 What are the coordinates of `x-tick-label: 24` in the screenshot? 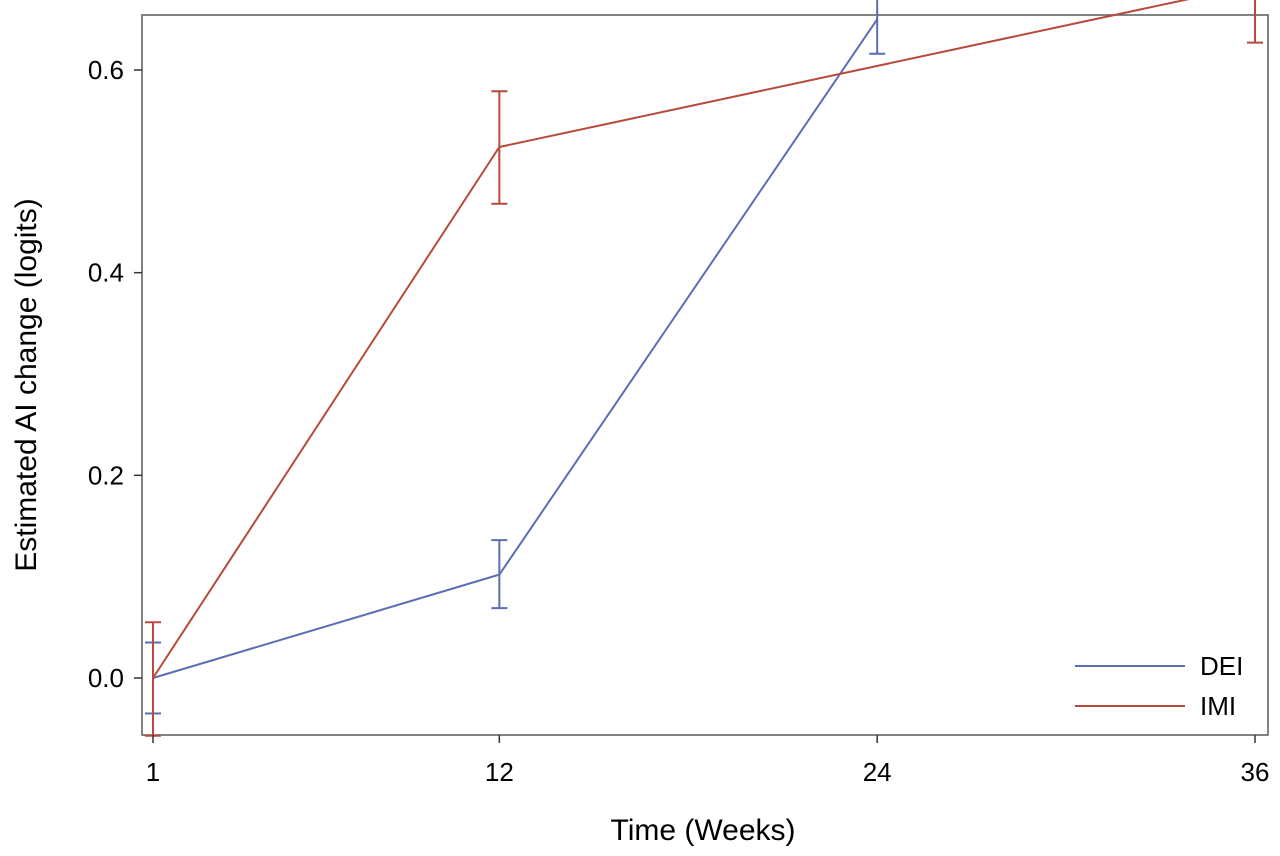 It's located at (877, 772).